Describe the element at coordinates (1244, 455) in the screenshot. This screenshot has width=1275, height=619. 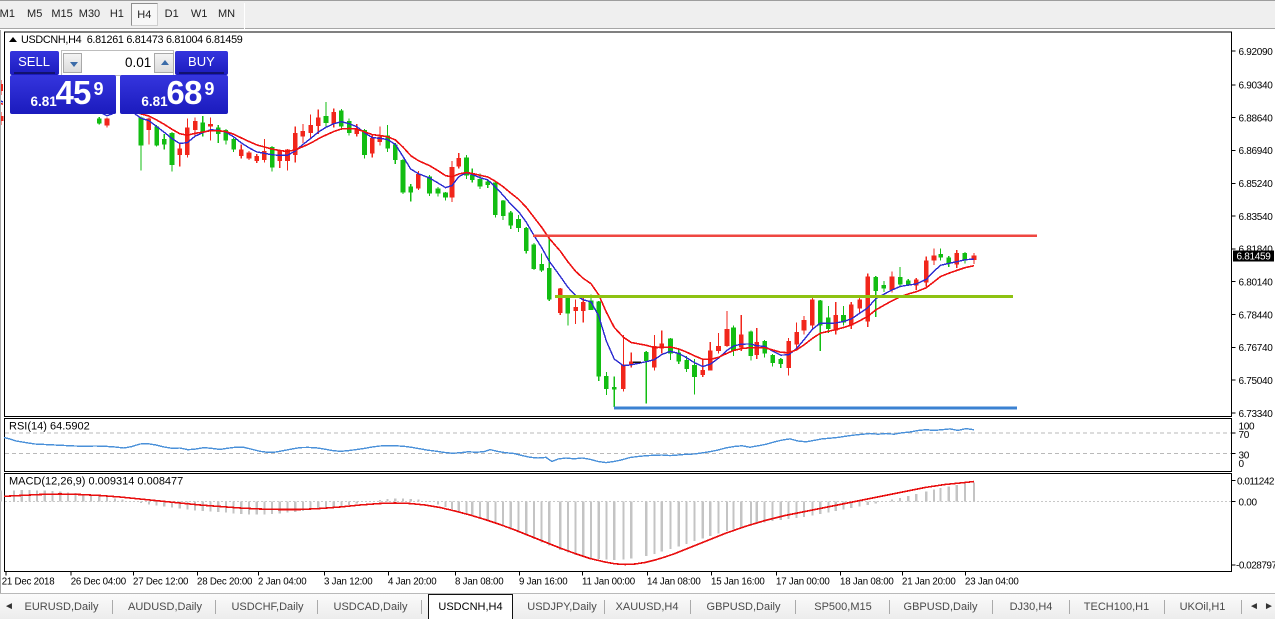
I see `svg-text: 30` at that location.